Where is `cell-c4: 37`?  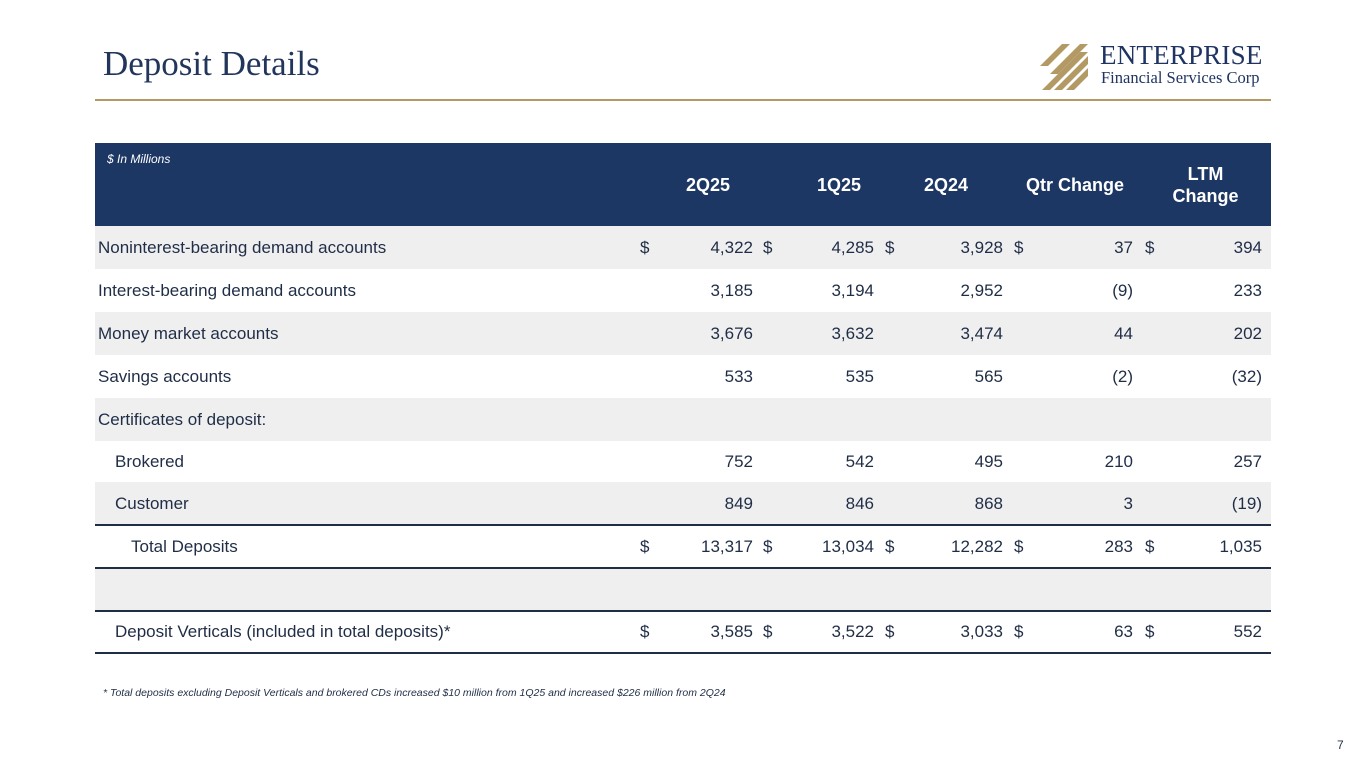
cell-c4: 37 is located at coordinates (1123, 247).